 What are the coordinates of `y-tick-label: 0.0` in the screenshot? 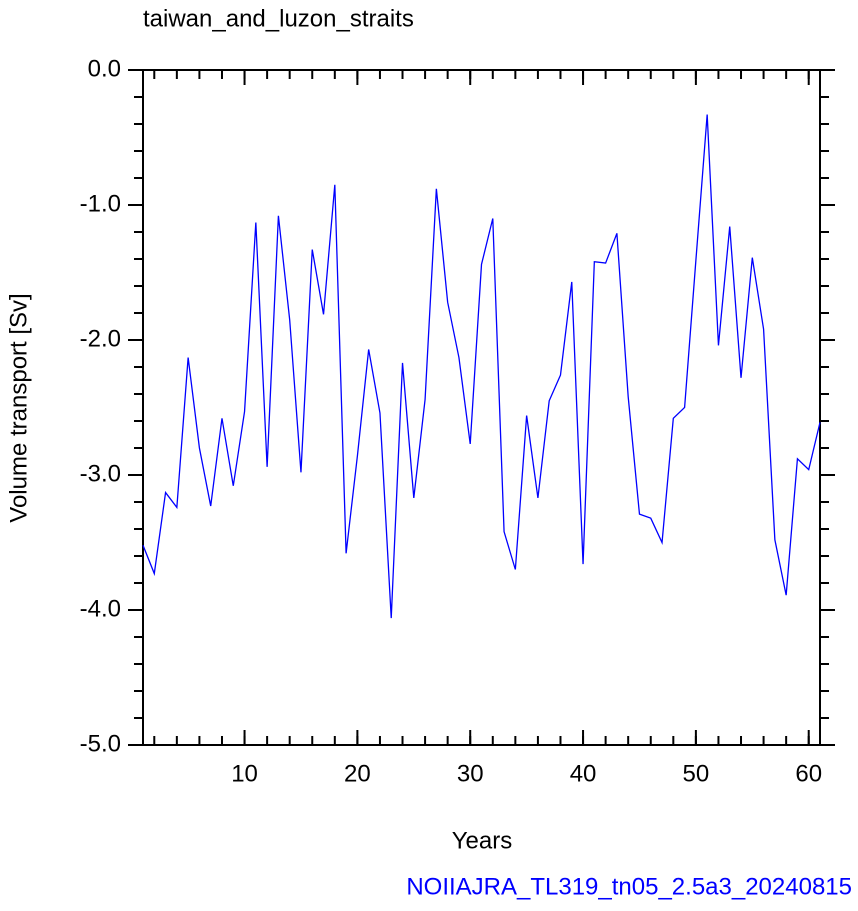 It's located at (104, 68).